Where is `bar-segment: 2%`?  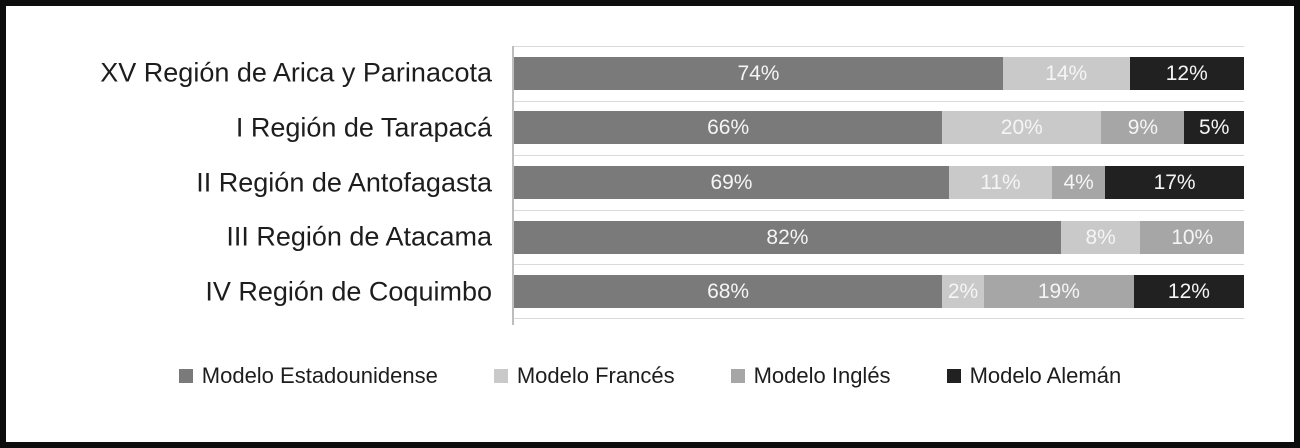 bar-segment: 2% is located at coordinates (963, 291).